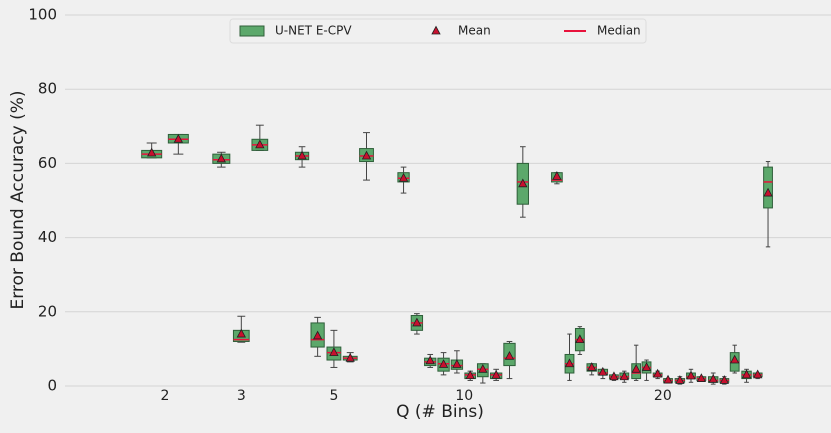 This screenshot has width=831, height=433. I want to click on box, so click(768, 187).